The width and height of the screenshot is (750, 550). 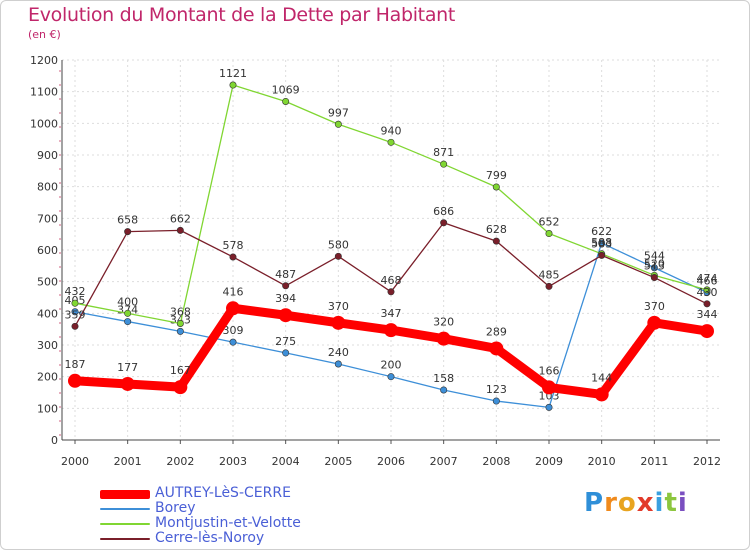 What do you see at coordinates (127, 220) in the screenshot?
I see `data-label: 658` at bounding box center [127, 220].